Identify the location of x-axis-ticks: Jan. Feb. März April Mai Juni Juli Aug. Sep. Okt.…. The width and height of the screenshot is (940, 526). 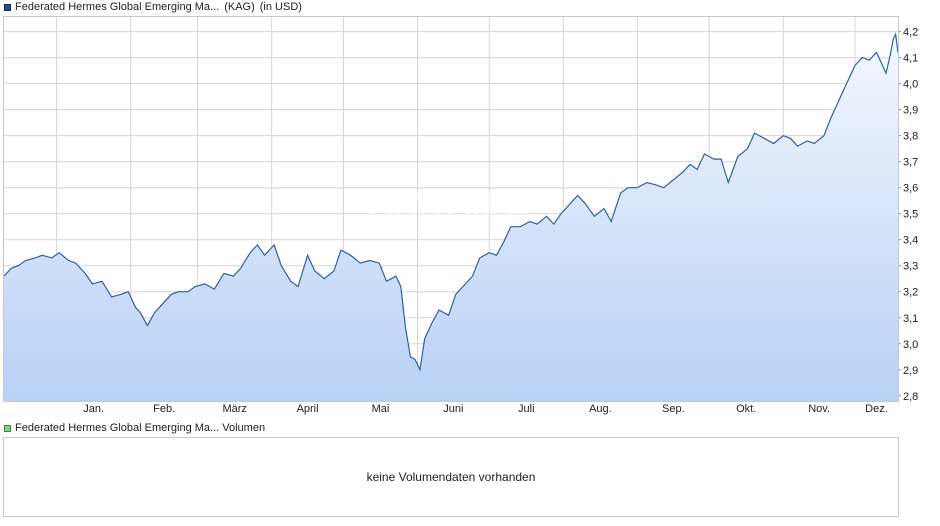
(485, 409).